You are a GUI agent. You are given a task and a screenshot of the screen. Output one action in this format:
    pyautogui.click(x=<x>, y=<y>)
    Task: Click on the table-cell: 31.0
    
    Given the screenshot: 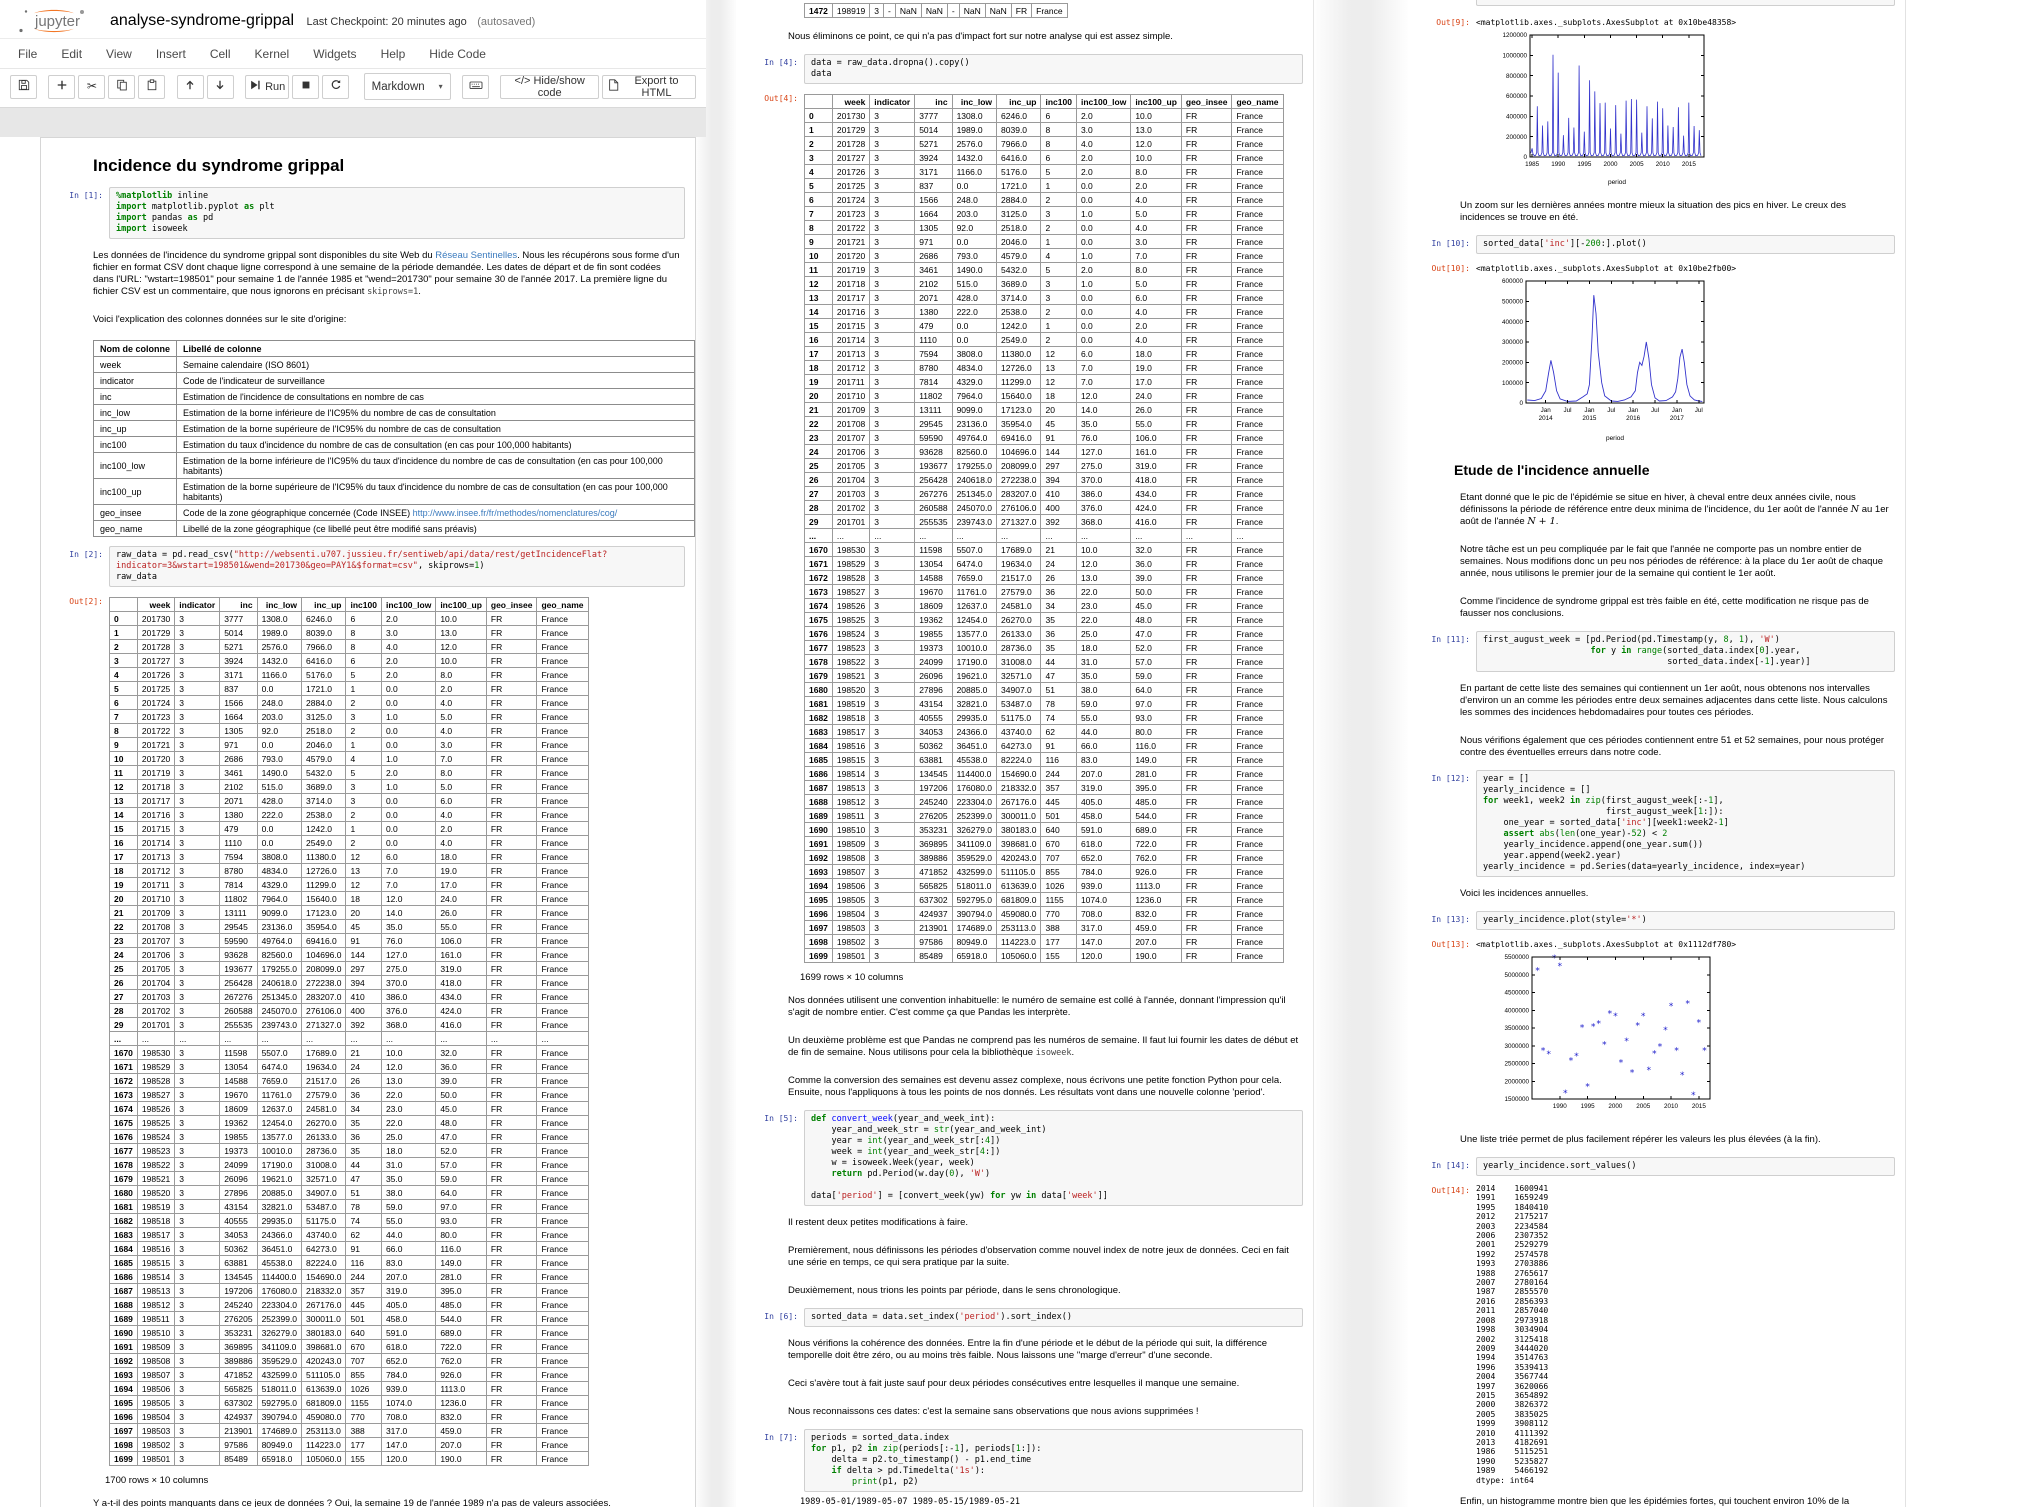 What is the action you would take?
    pyautogui.click(x=1103, y=661)
    